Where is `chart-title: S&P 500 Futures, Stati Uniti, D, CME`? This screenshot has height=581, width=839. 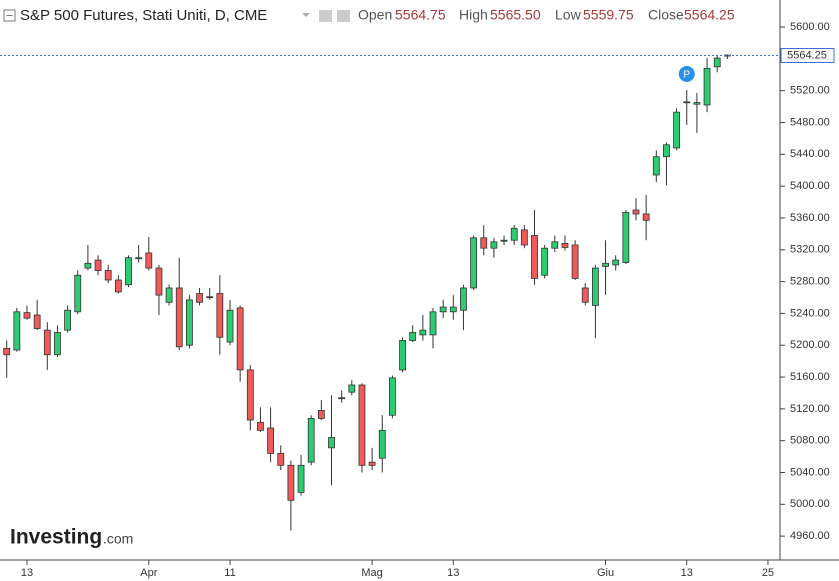 chart-title: S&P 500 Futures, Stati Uniti, D, CME is located at coordinates (143, 15).